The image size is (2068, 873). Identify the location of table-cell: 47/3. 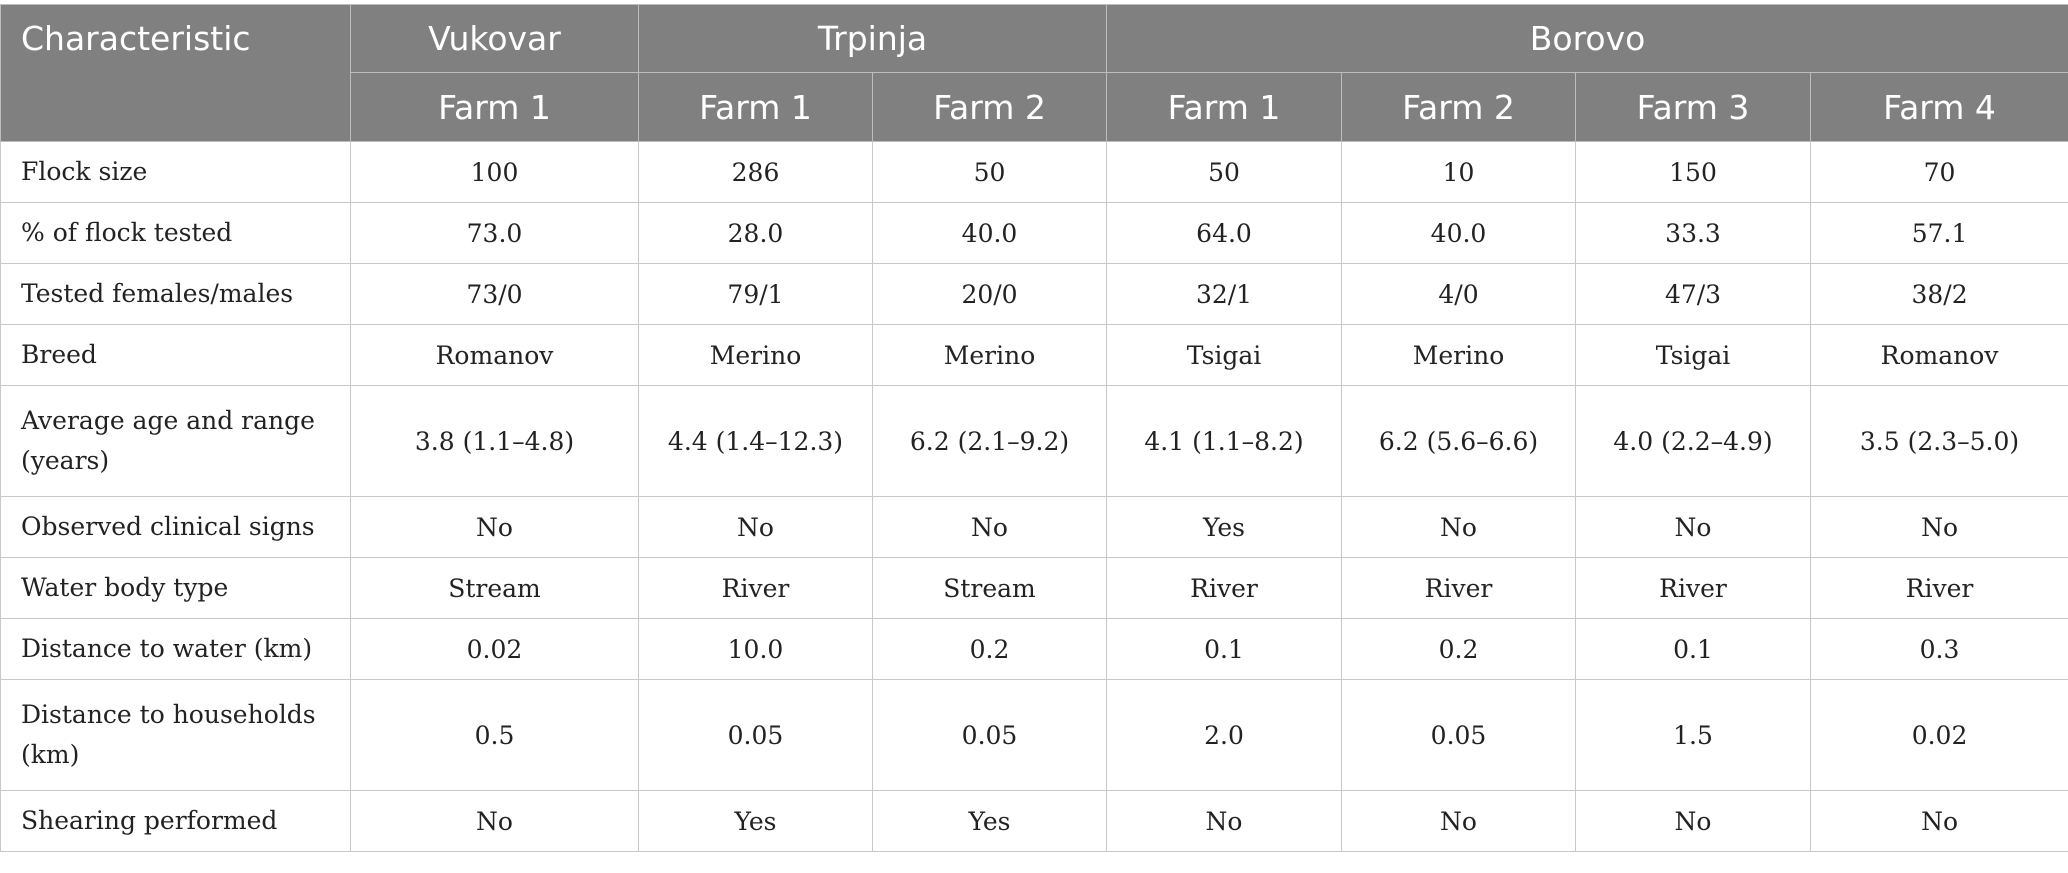
(1693, 294).